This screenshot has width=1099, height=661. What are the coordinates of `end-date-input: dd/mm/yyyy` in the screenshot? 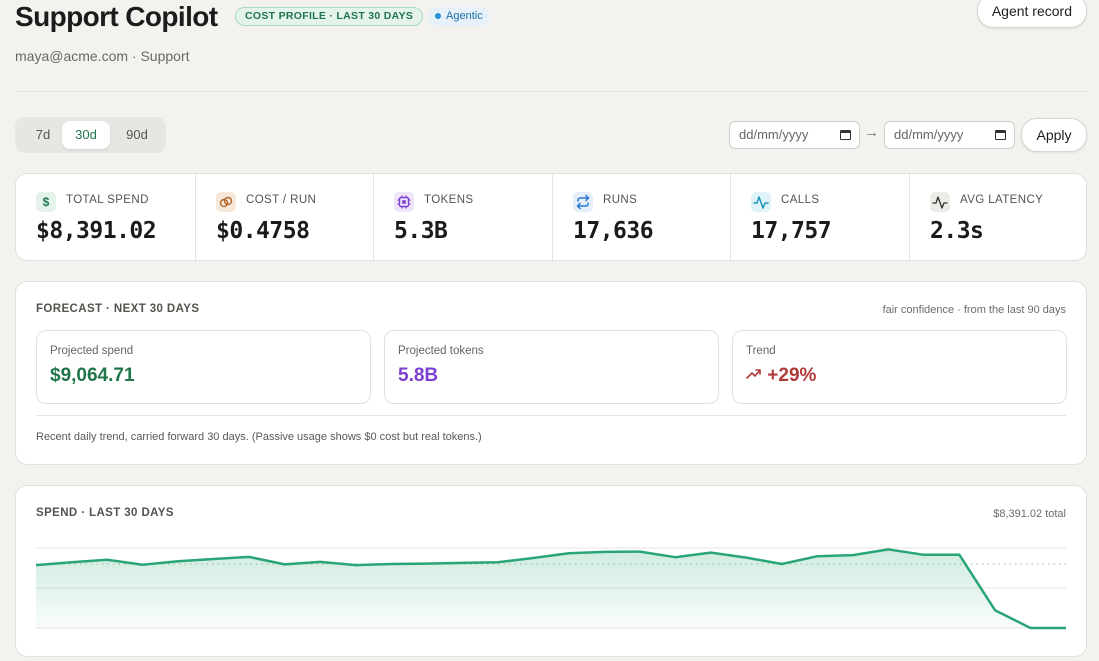 It's located at (949, 135).